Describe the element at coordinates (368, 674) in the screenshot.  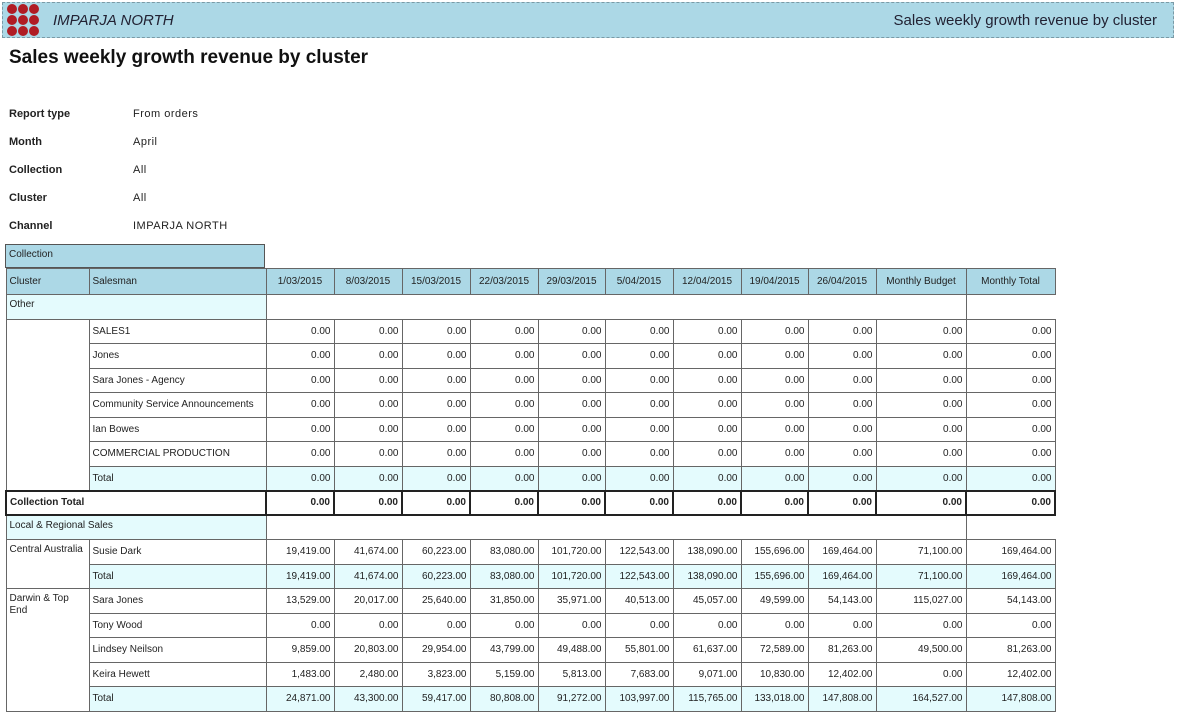
I see `value-cell: 2,480.00` at that location.